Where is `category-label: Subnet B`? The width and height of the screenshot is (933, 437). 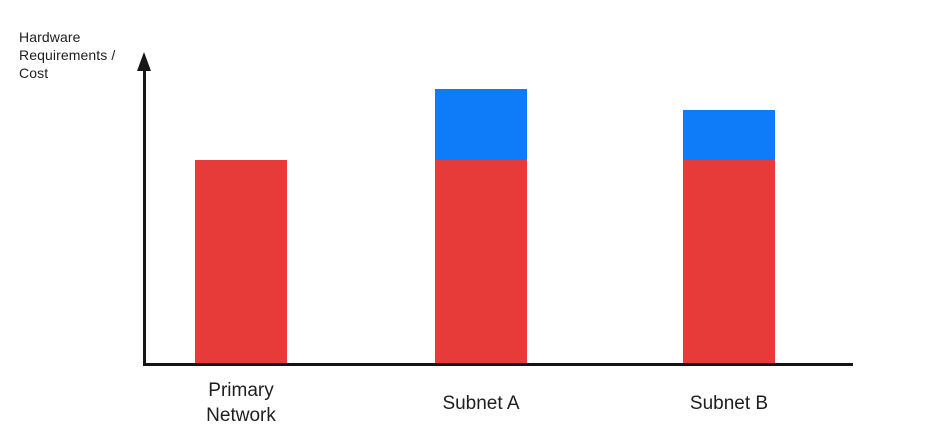
category-label: Subnet B is located at coordinates (729, 403).